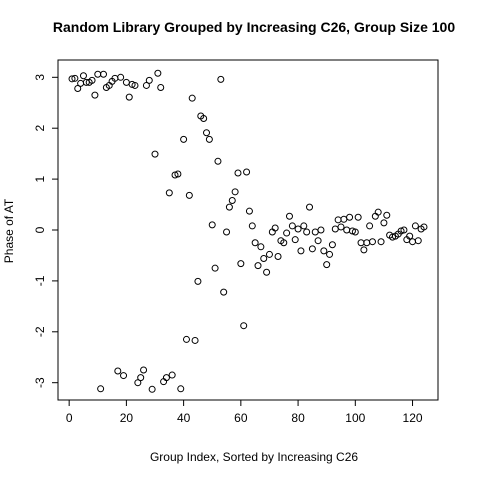 This screenshot has height=480, width=480. What do you see at coordinates (241, 418) in the screenshot?
I see `x-tick-label: 60` at bounding box center [241, 418].